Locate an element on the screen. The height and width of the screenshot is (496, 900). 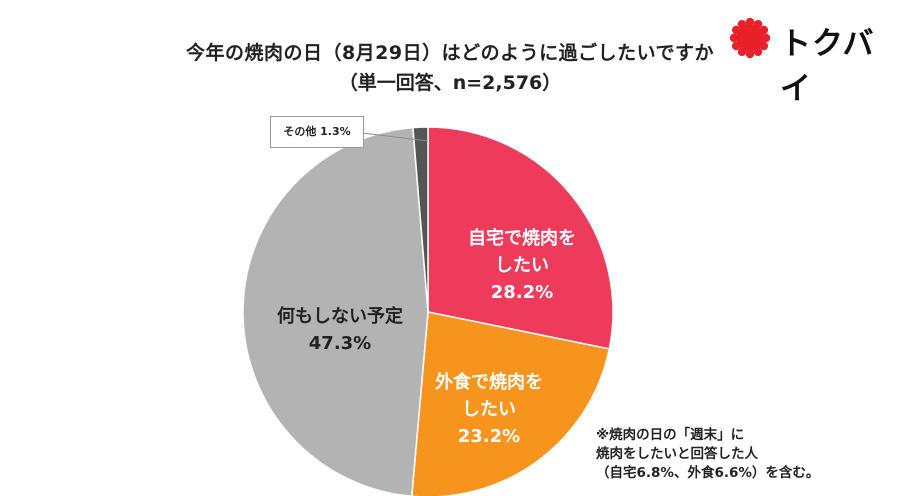
slice-eat-out-yakiniku-value: 23.2% is located at coordinates (489, 436).